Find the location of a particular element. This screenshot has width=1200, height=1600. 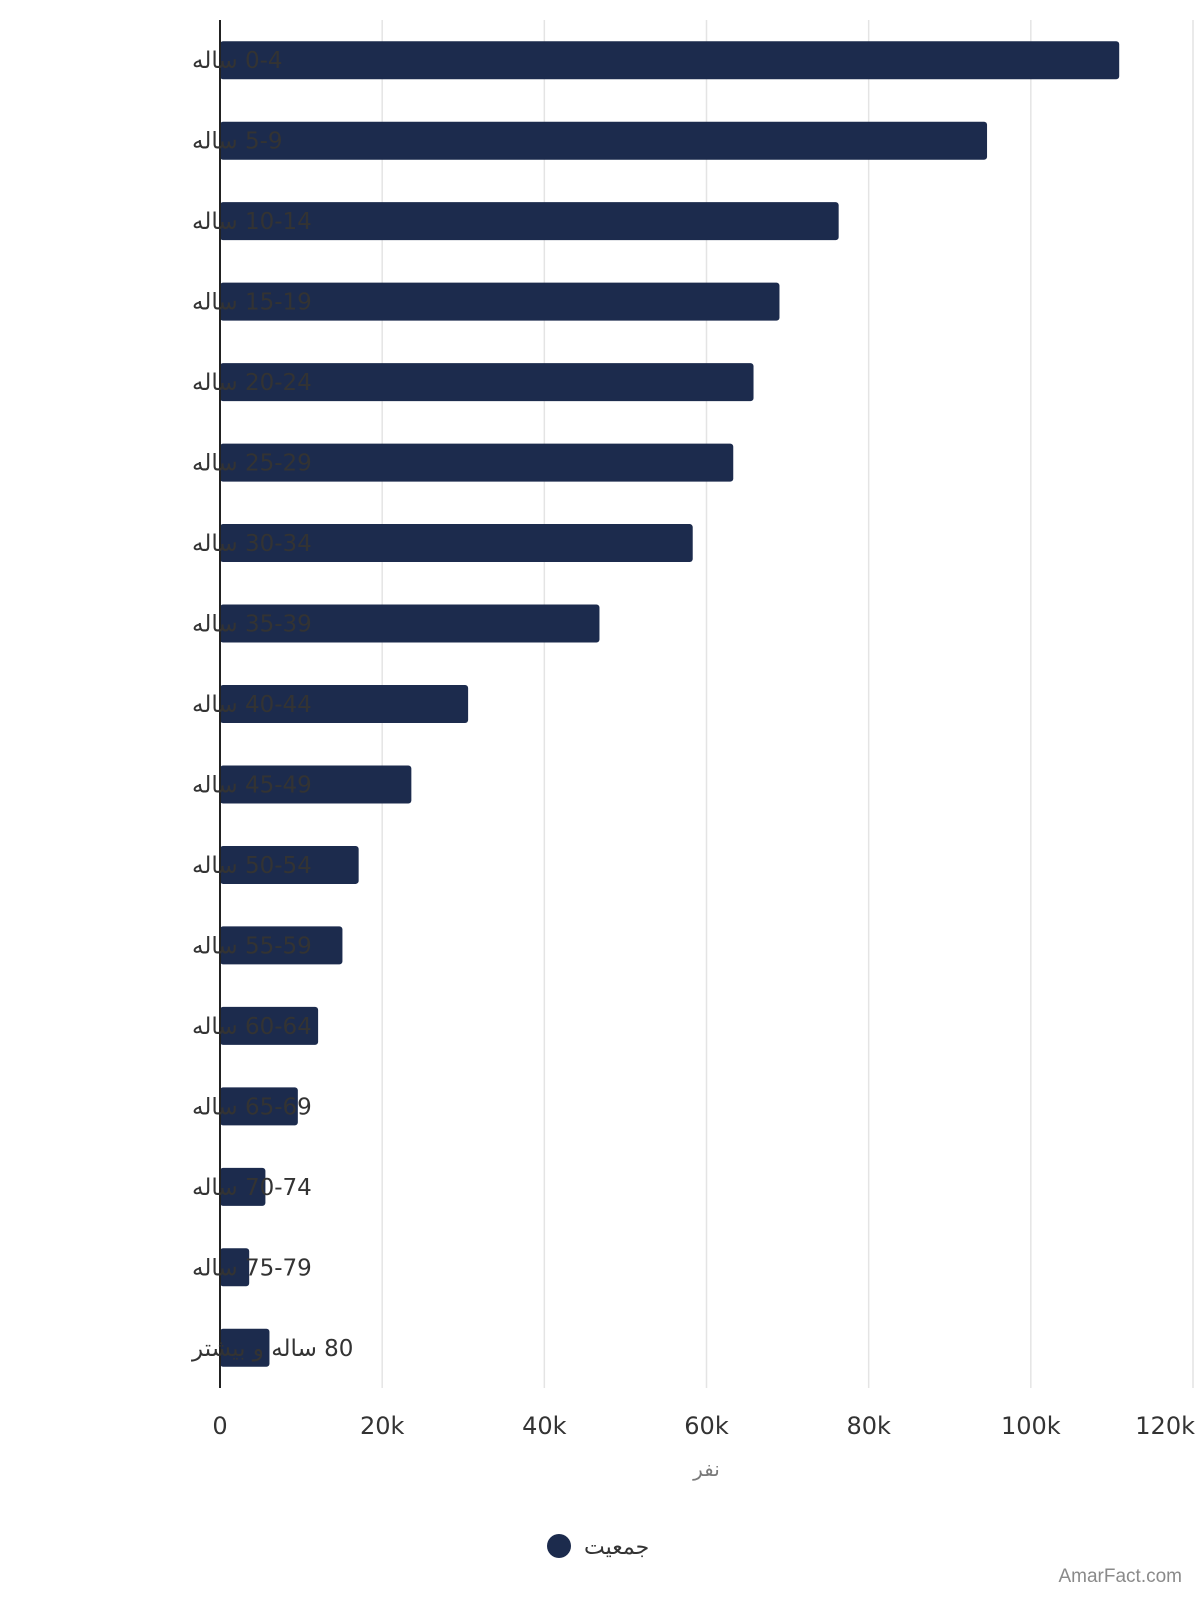

category-label: 40-44 ساله is located at coordinates (252, 705).